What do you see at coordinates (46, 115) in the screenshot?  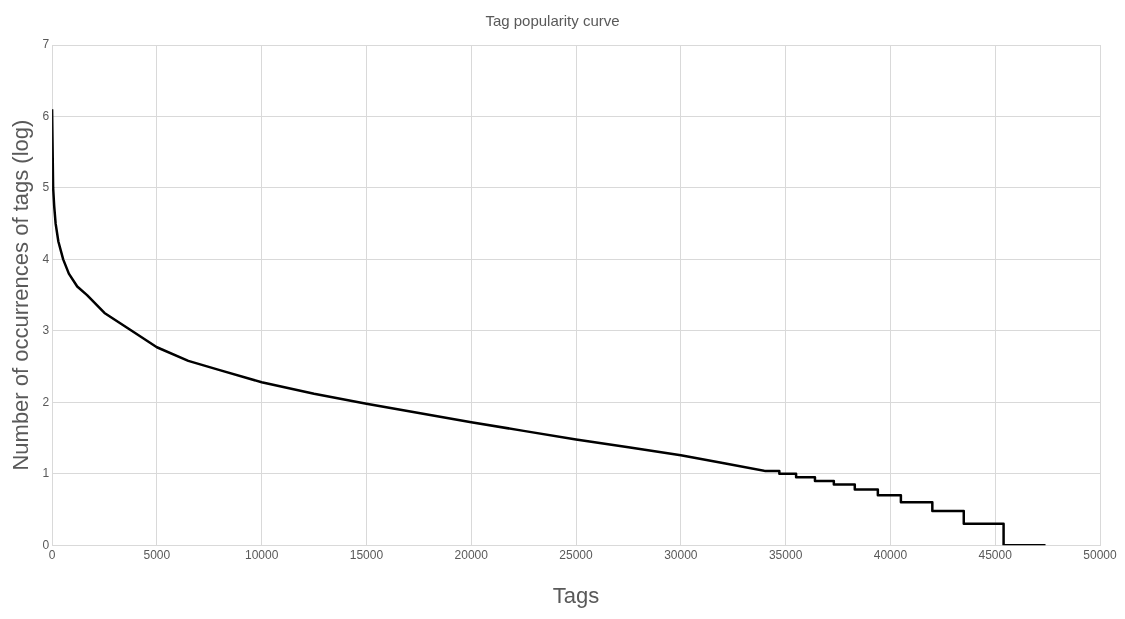 I see `y-tick-label: 6` at bounding box center [46, 115].